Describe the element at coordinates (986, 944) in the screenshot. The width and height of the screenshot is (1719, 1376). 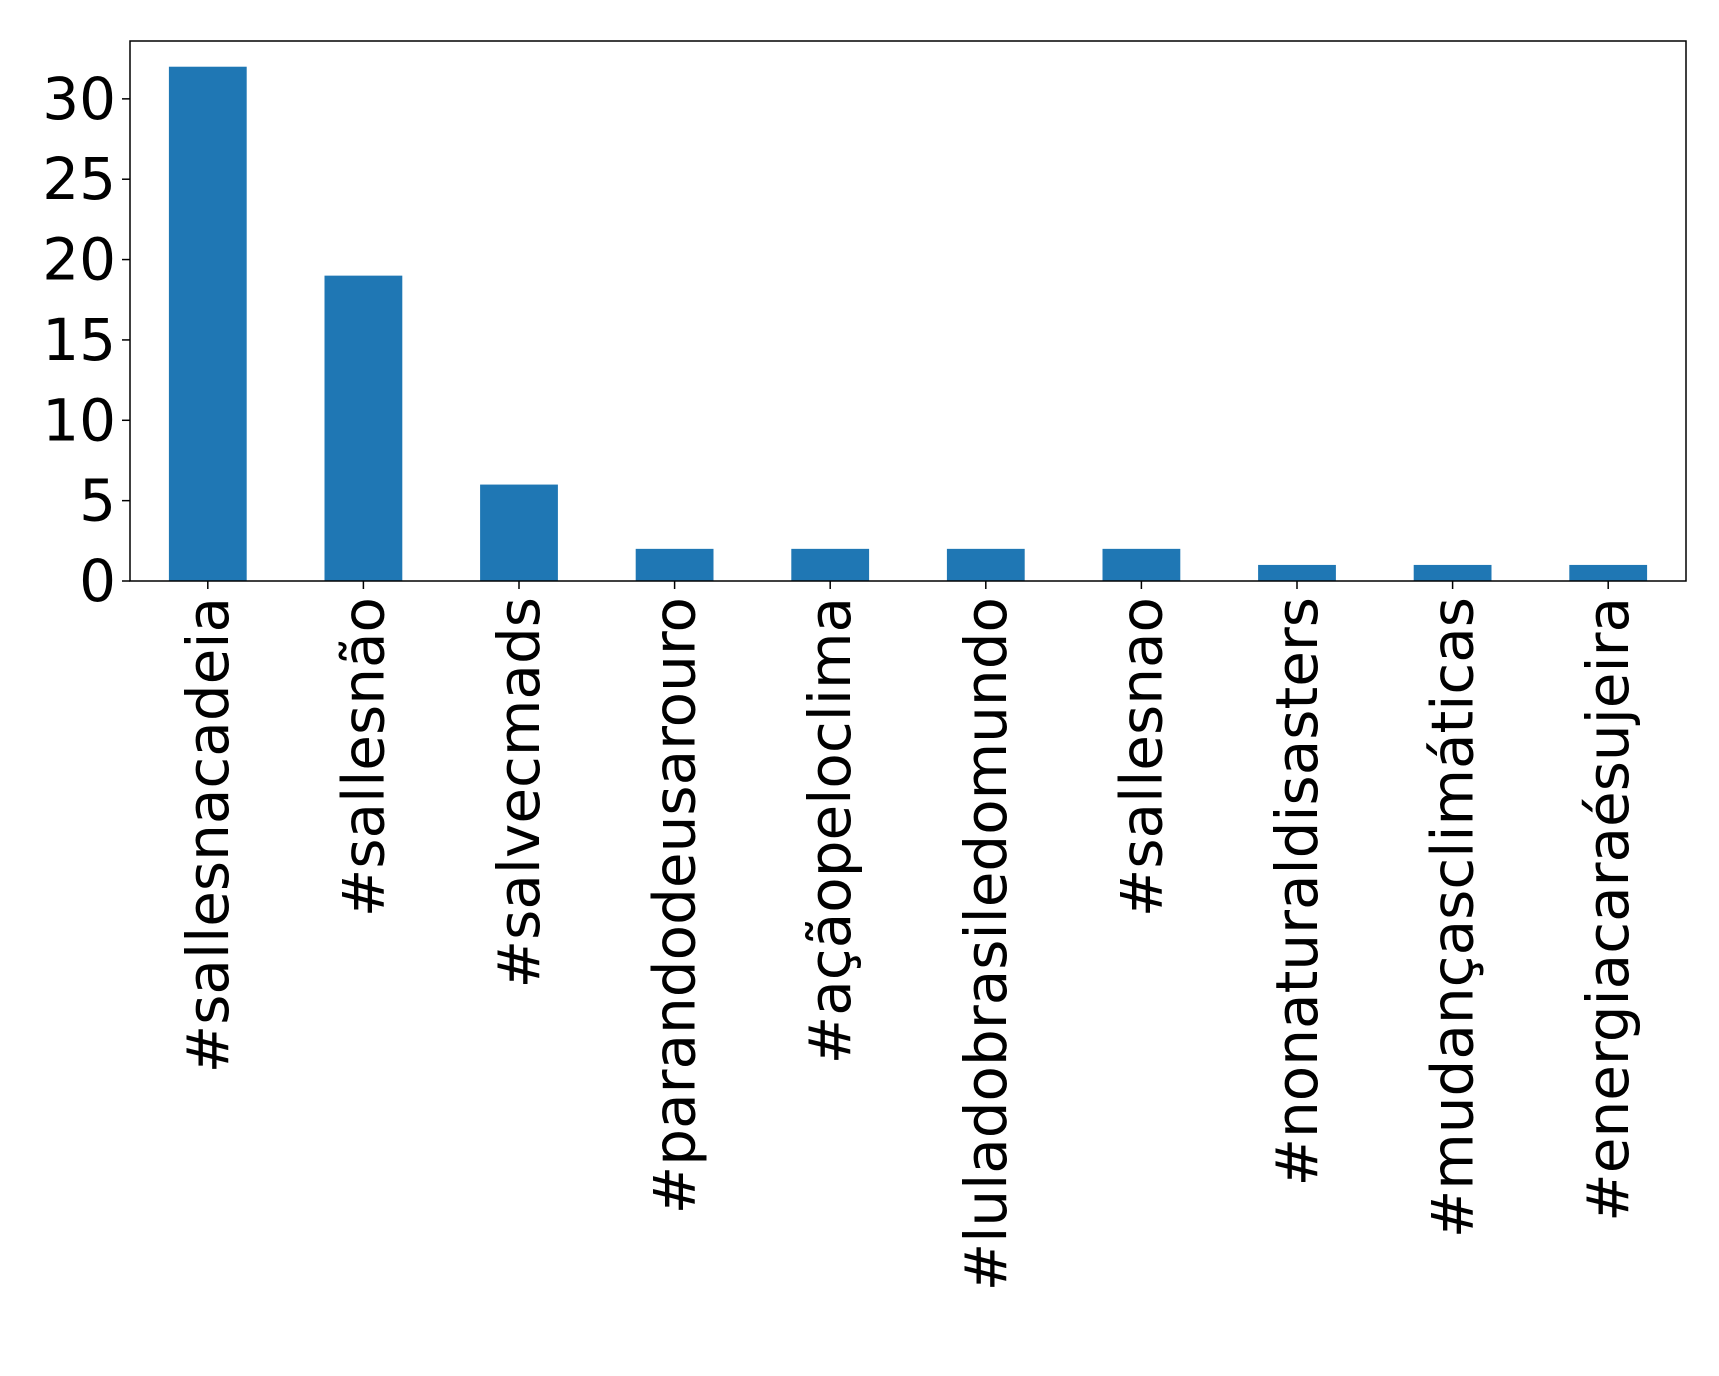
I see `x-tick-label: #luladobrasiledomundo` at that location.